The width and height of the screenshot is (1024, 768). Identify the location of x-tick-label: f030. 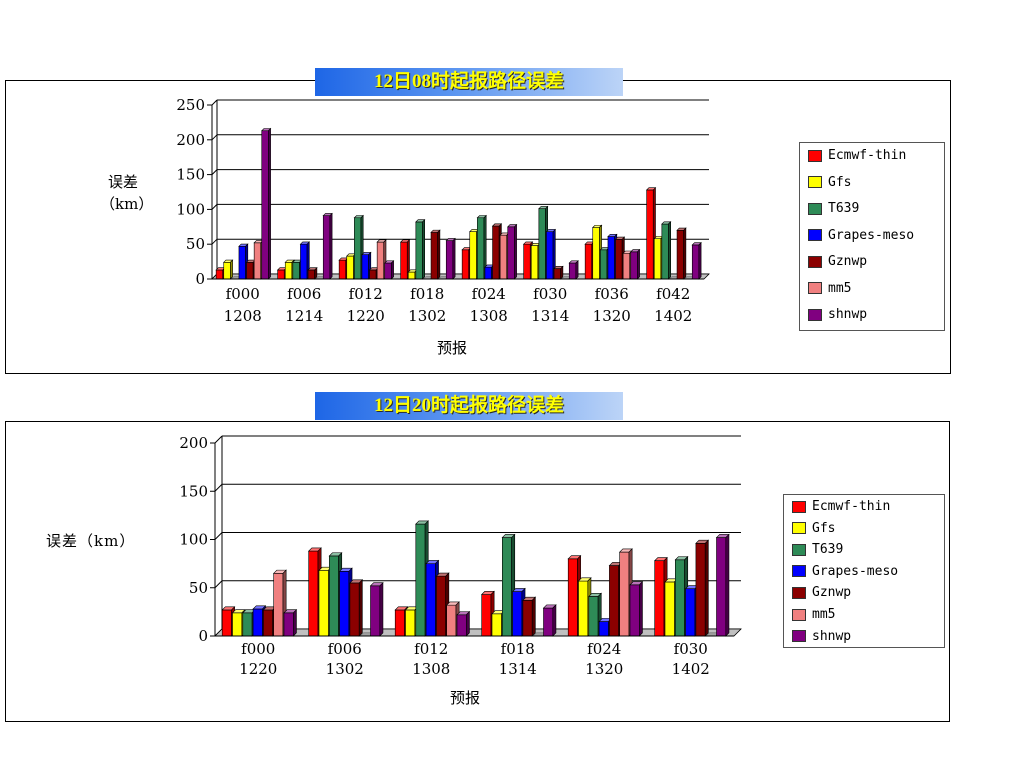
(550, 294).